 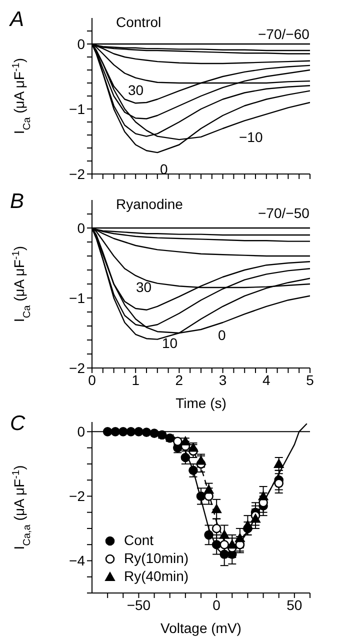 What do you see at coordinates (77, 560) in the screenshot?
I see `y-tick-label: −4` at bounding box center [77, 560].